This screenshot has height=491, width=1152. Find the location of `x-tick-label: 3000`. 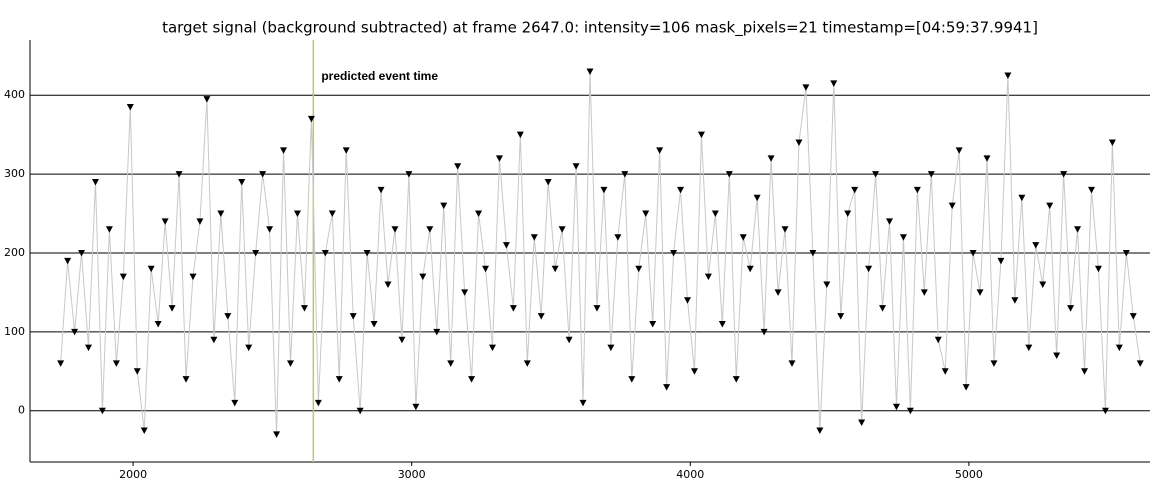

x-tick-label: 3000 is located at coordinates (412, 474).